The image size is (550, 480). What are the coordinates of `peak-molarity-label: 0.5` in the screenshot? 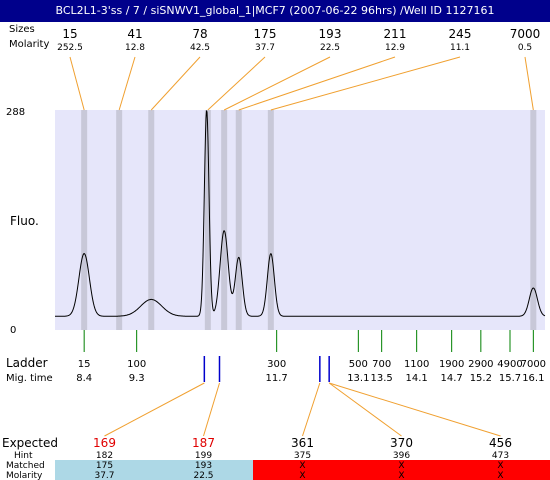 It's located at (525, 48).